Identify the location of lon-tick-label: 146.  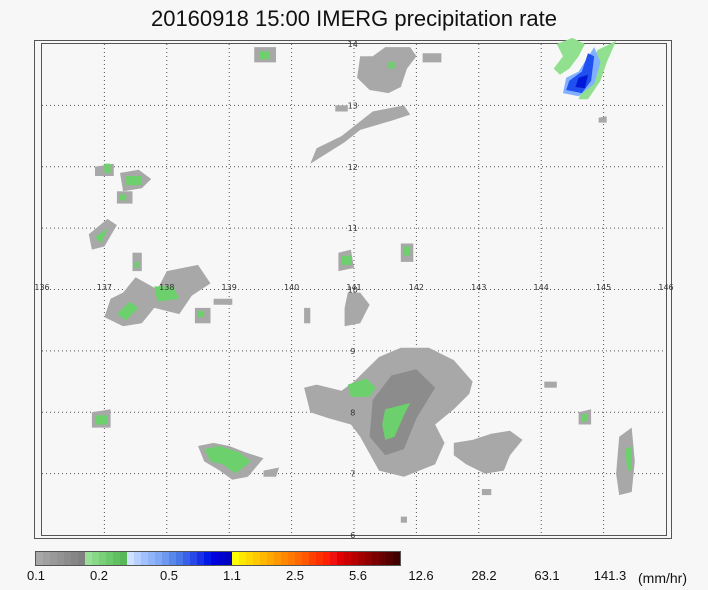
(665, 287).